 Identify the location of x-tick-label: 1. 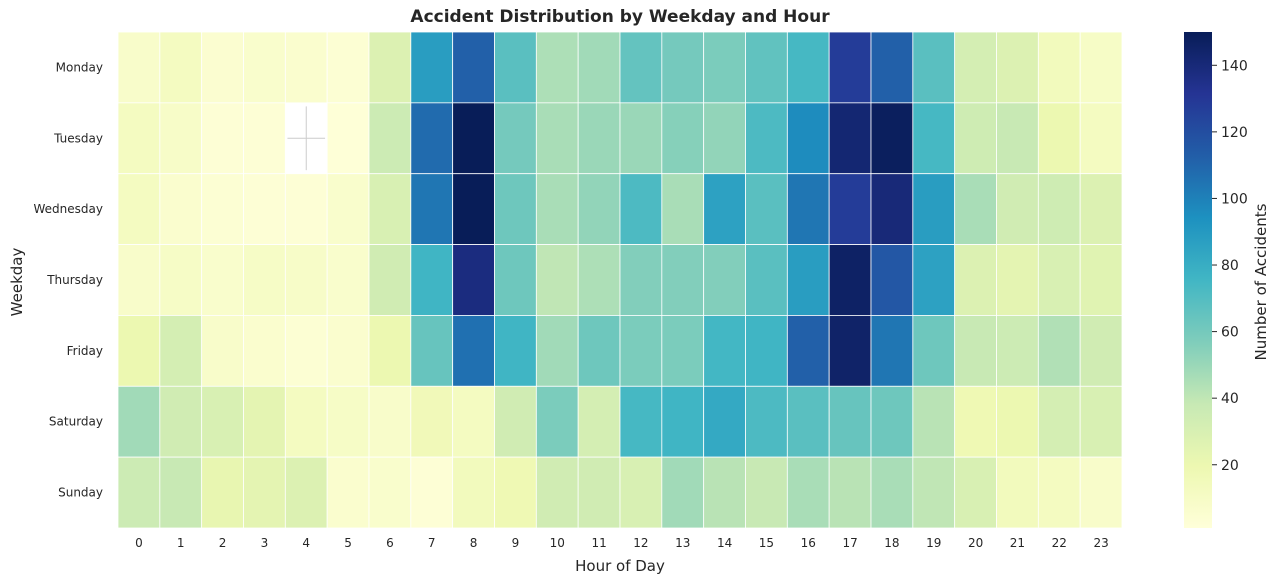
(181, 543).